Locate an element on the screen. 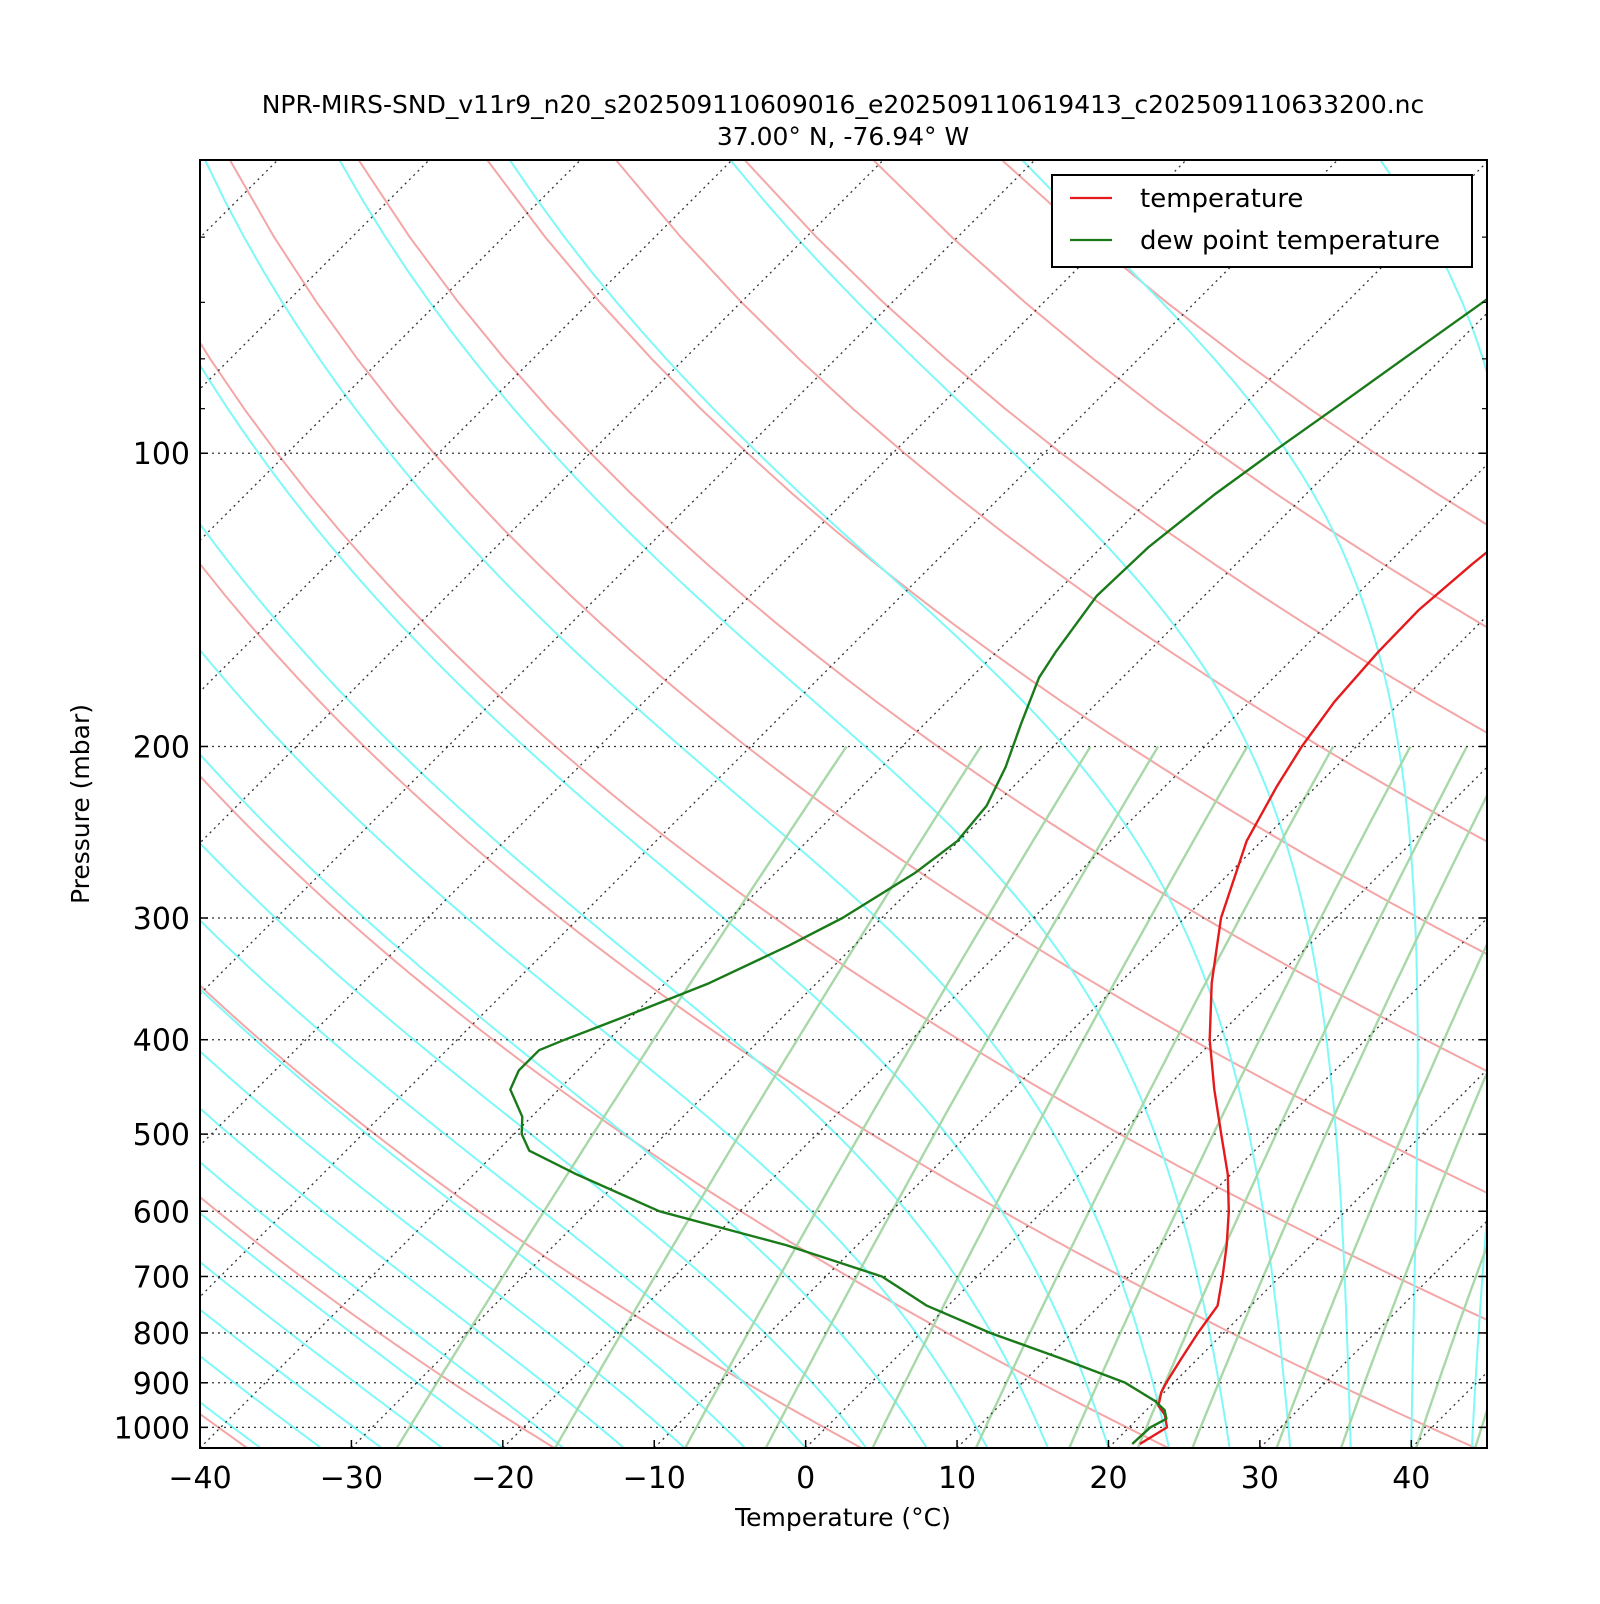 This screenshot has height=1604, width=1600. y-tick-label: 700 is located at coordinates (161, 1277).